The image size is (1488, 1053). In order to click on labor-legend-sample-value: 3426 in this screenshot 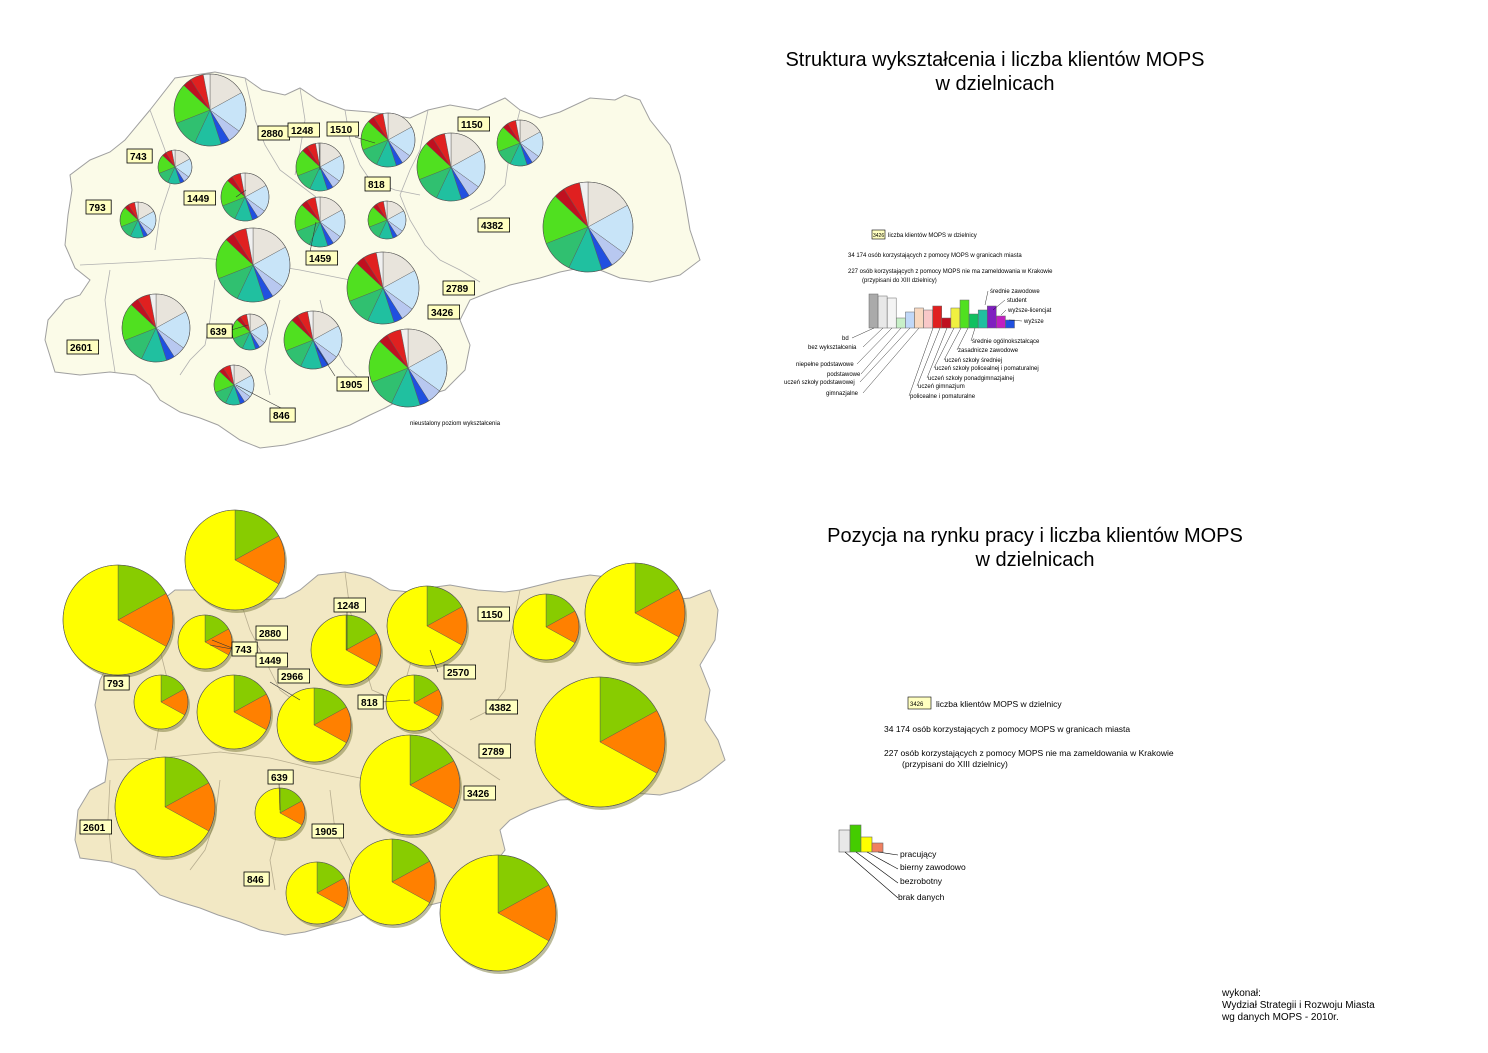, I will do `click(917, 705)`.